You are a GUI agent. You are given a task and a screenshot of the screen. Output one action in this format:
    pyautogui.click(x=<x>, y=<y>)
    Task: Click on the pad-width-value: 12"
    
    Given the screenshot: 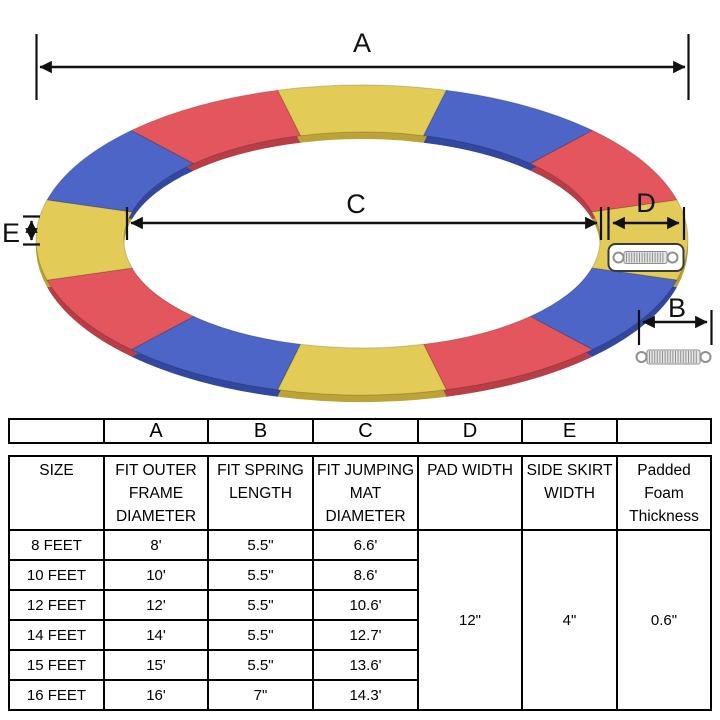 What is the action you would take?
    pyautogui.click(x=470, y=620)
    